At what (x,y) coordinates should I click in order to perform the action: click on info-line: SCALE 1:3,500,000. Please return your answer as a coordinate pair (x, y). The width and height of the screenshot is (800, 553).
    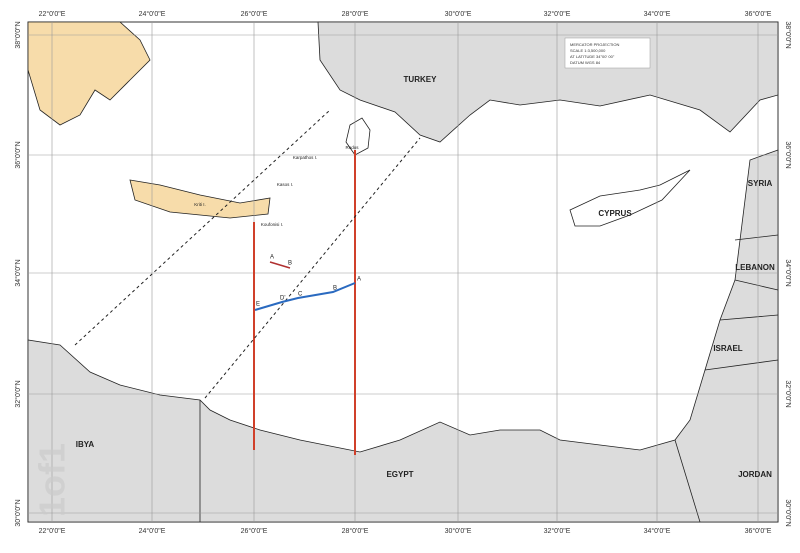
    Looking at the image, I should click on (588, 50).